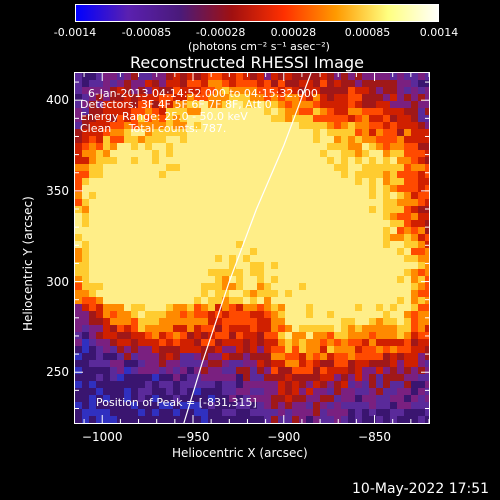  I want to click on x-tick-label: −950, so click(193, 437).